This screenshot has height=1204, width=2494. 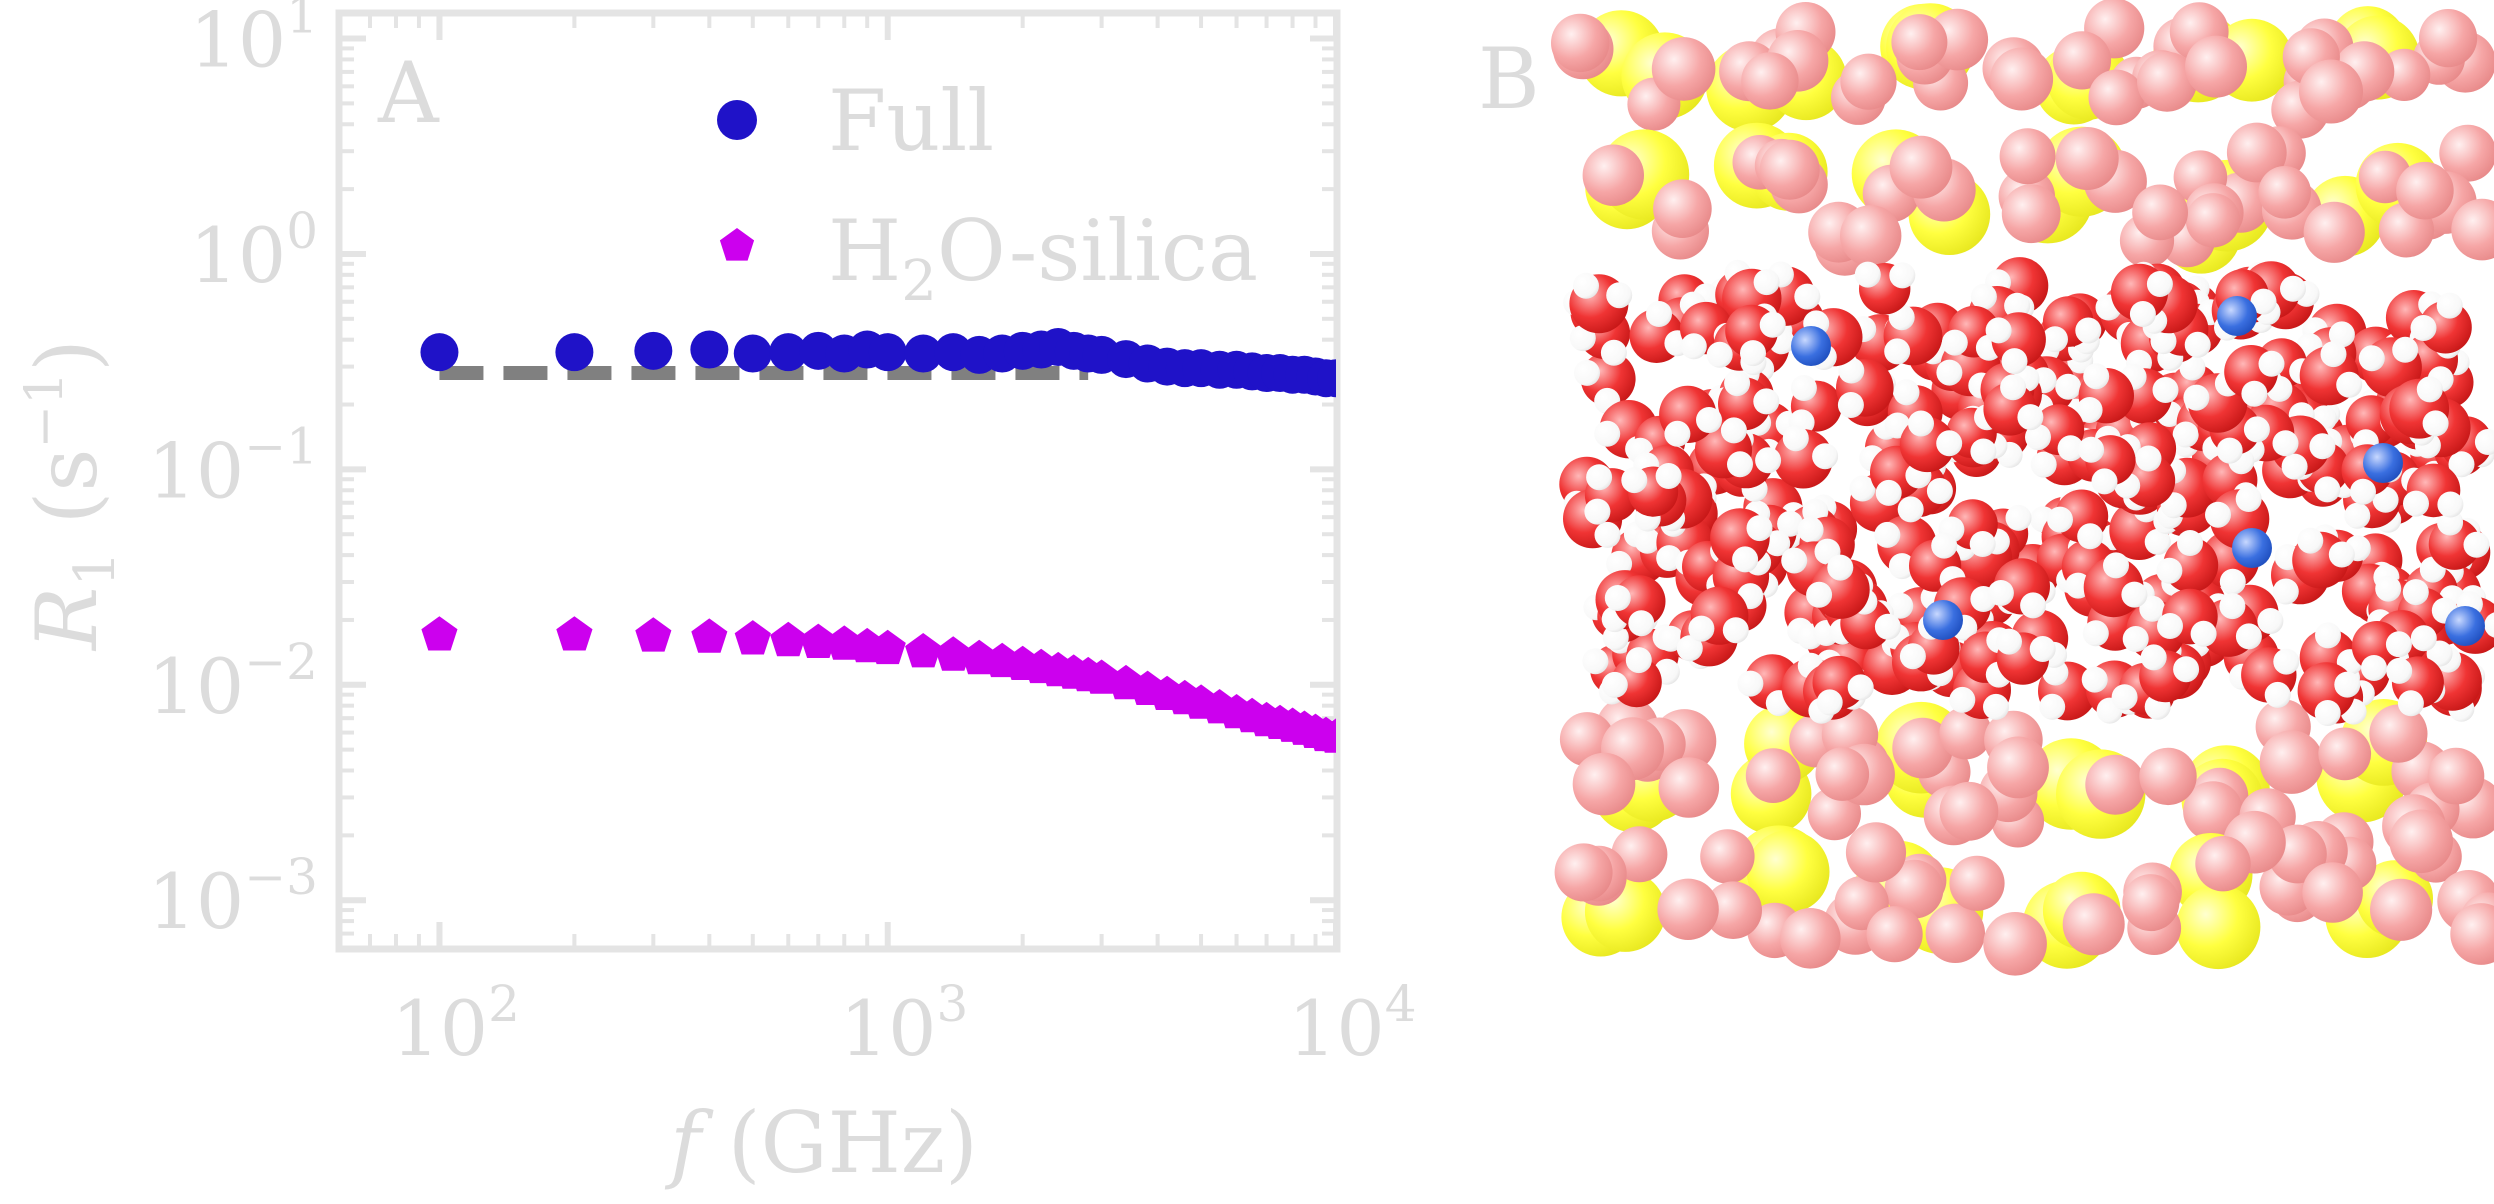 I want to click on y-tick-label: 10⁻¹, so click(x=233, y=466).